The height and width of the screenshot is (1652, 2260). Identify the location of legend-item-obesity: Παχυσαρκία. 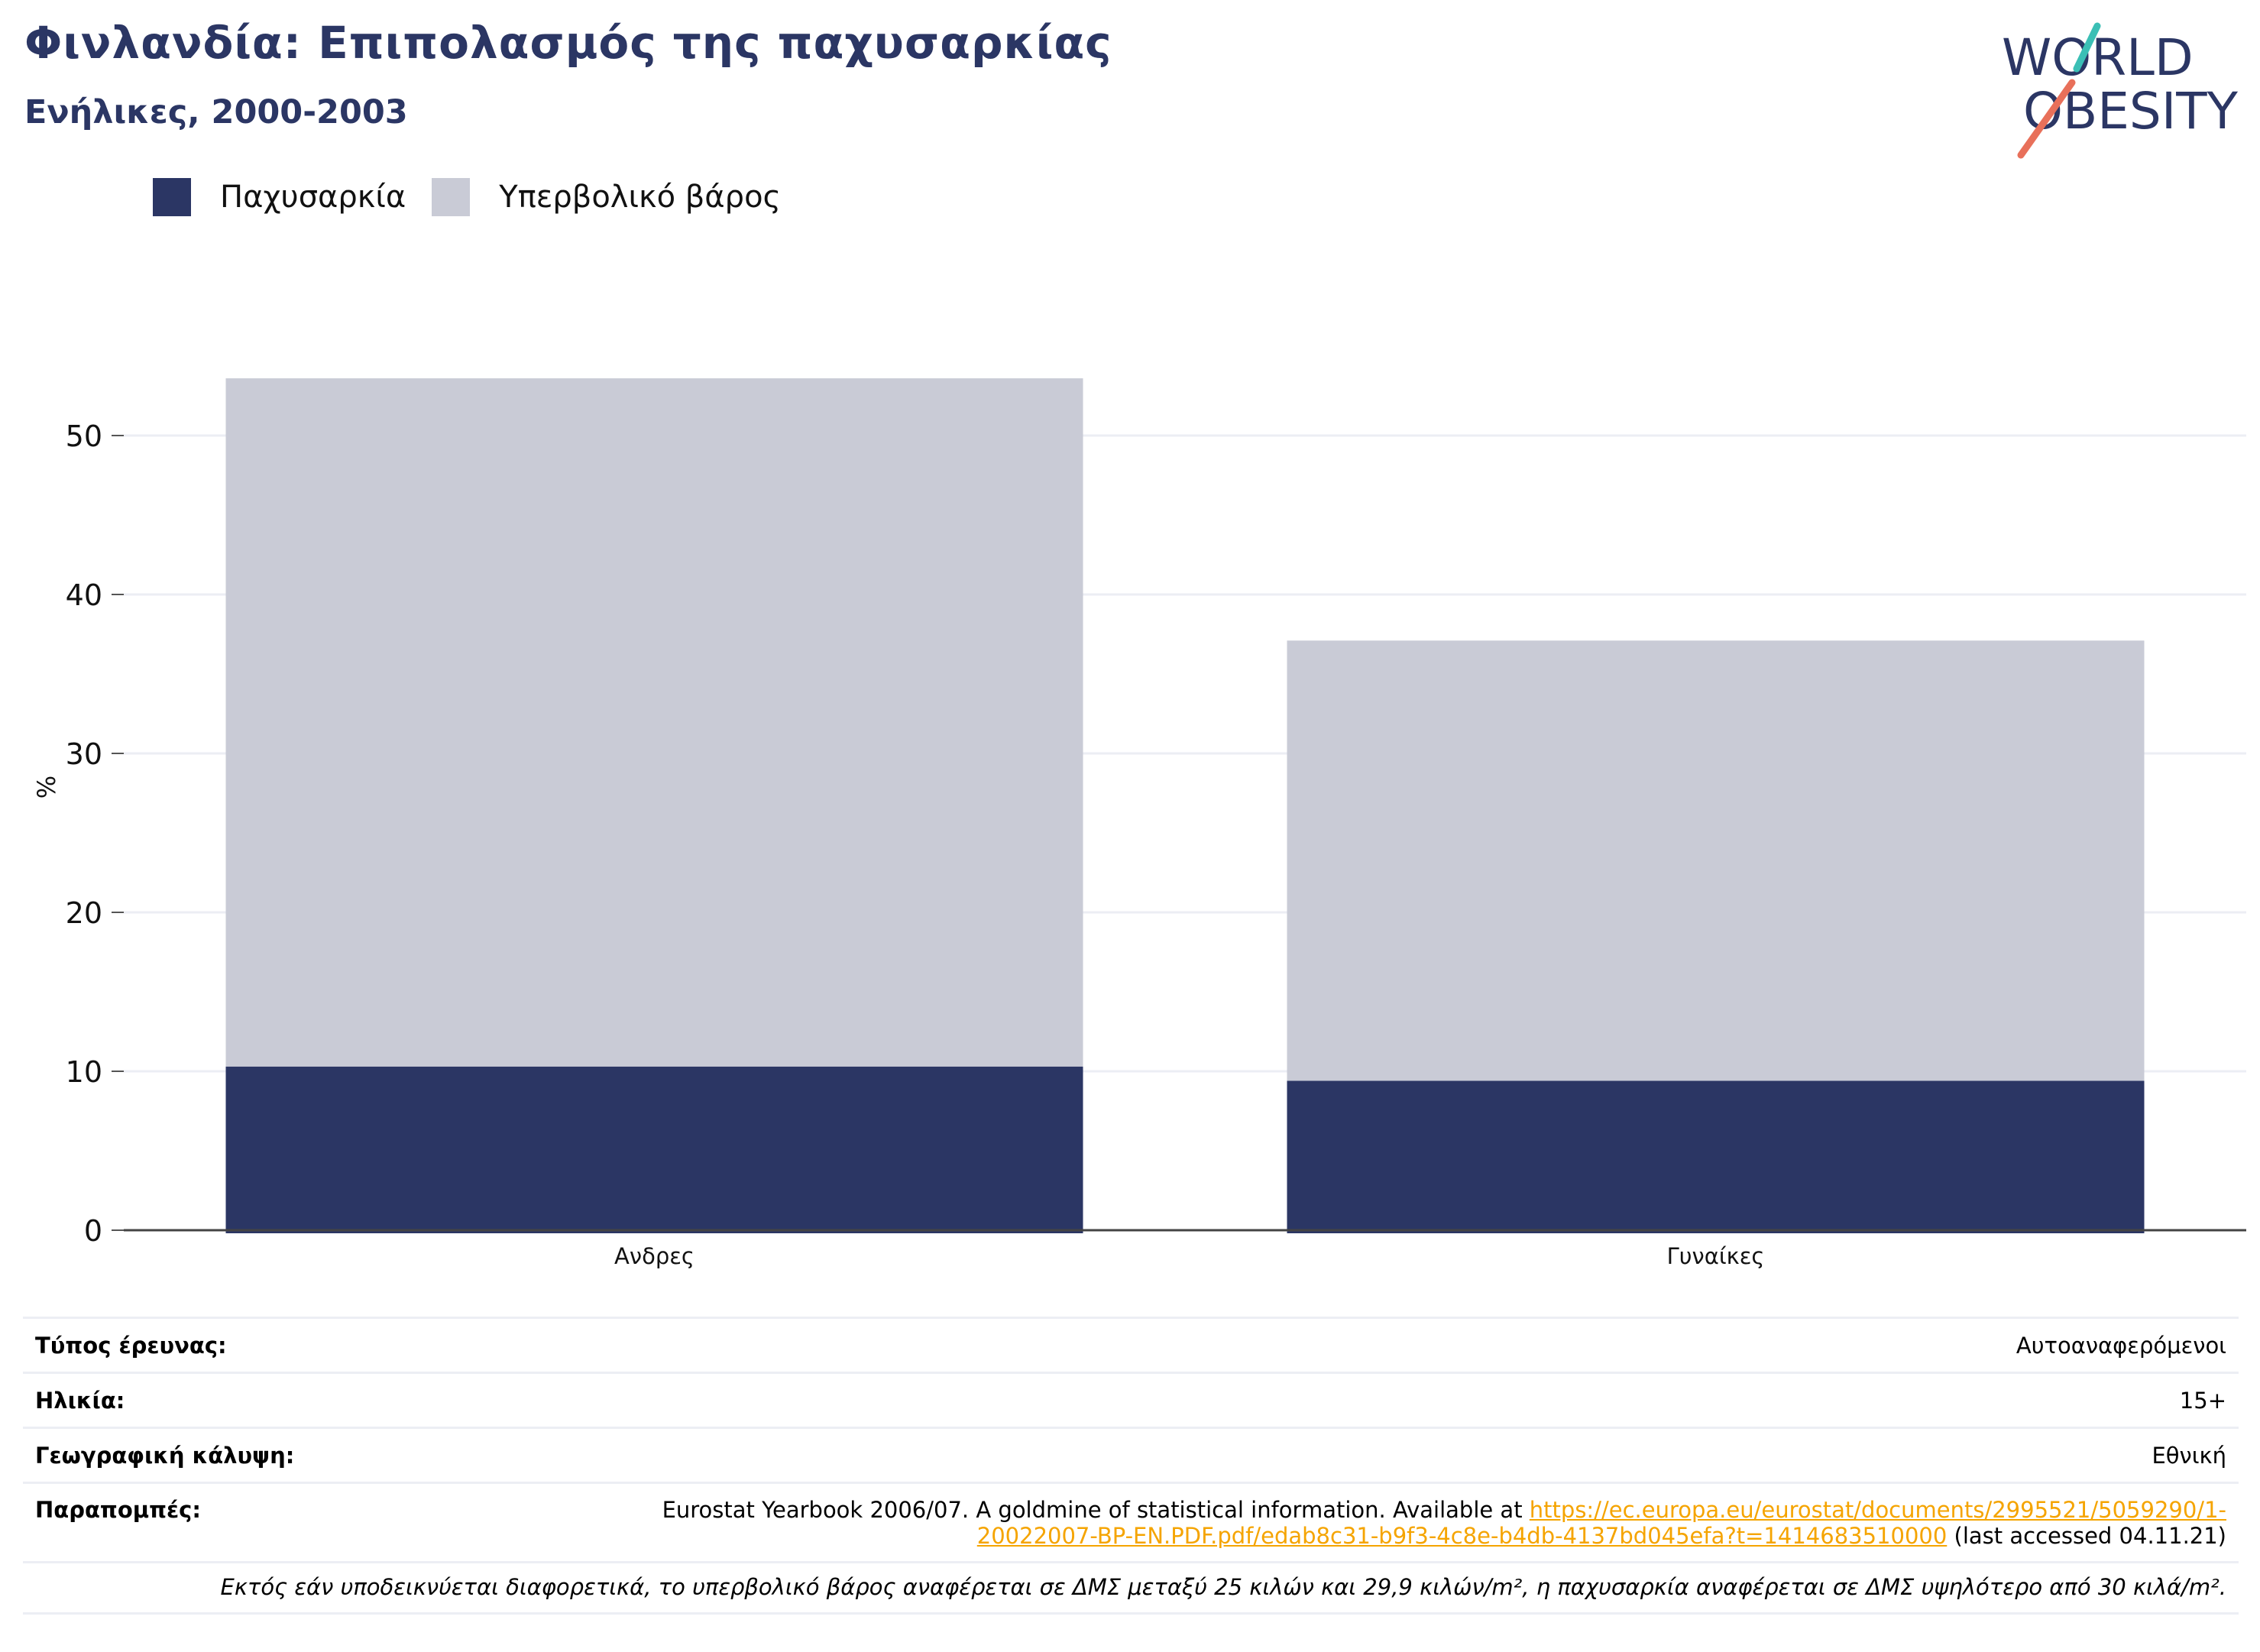
(279, 197).